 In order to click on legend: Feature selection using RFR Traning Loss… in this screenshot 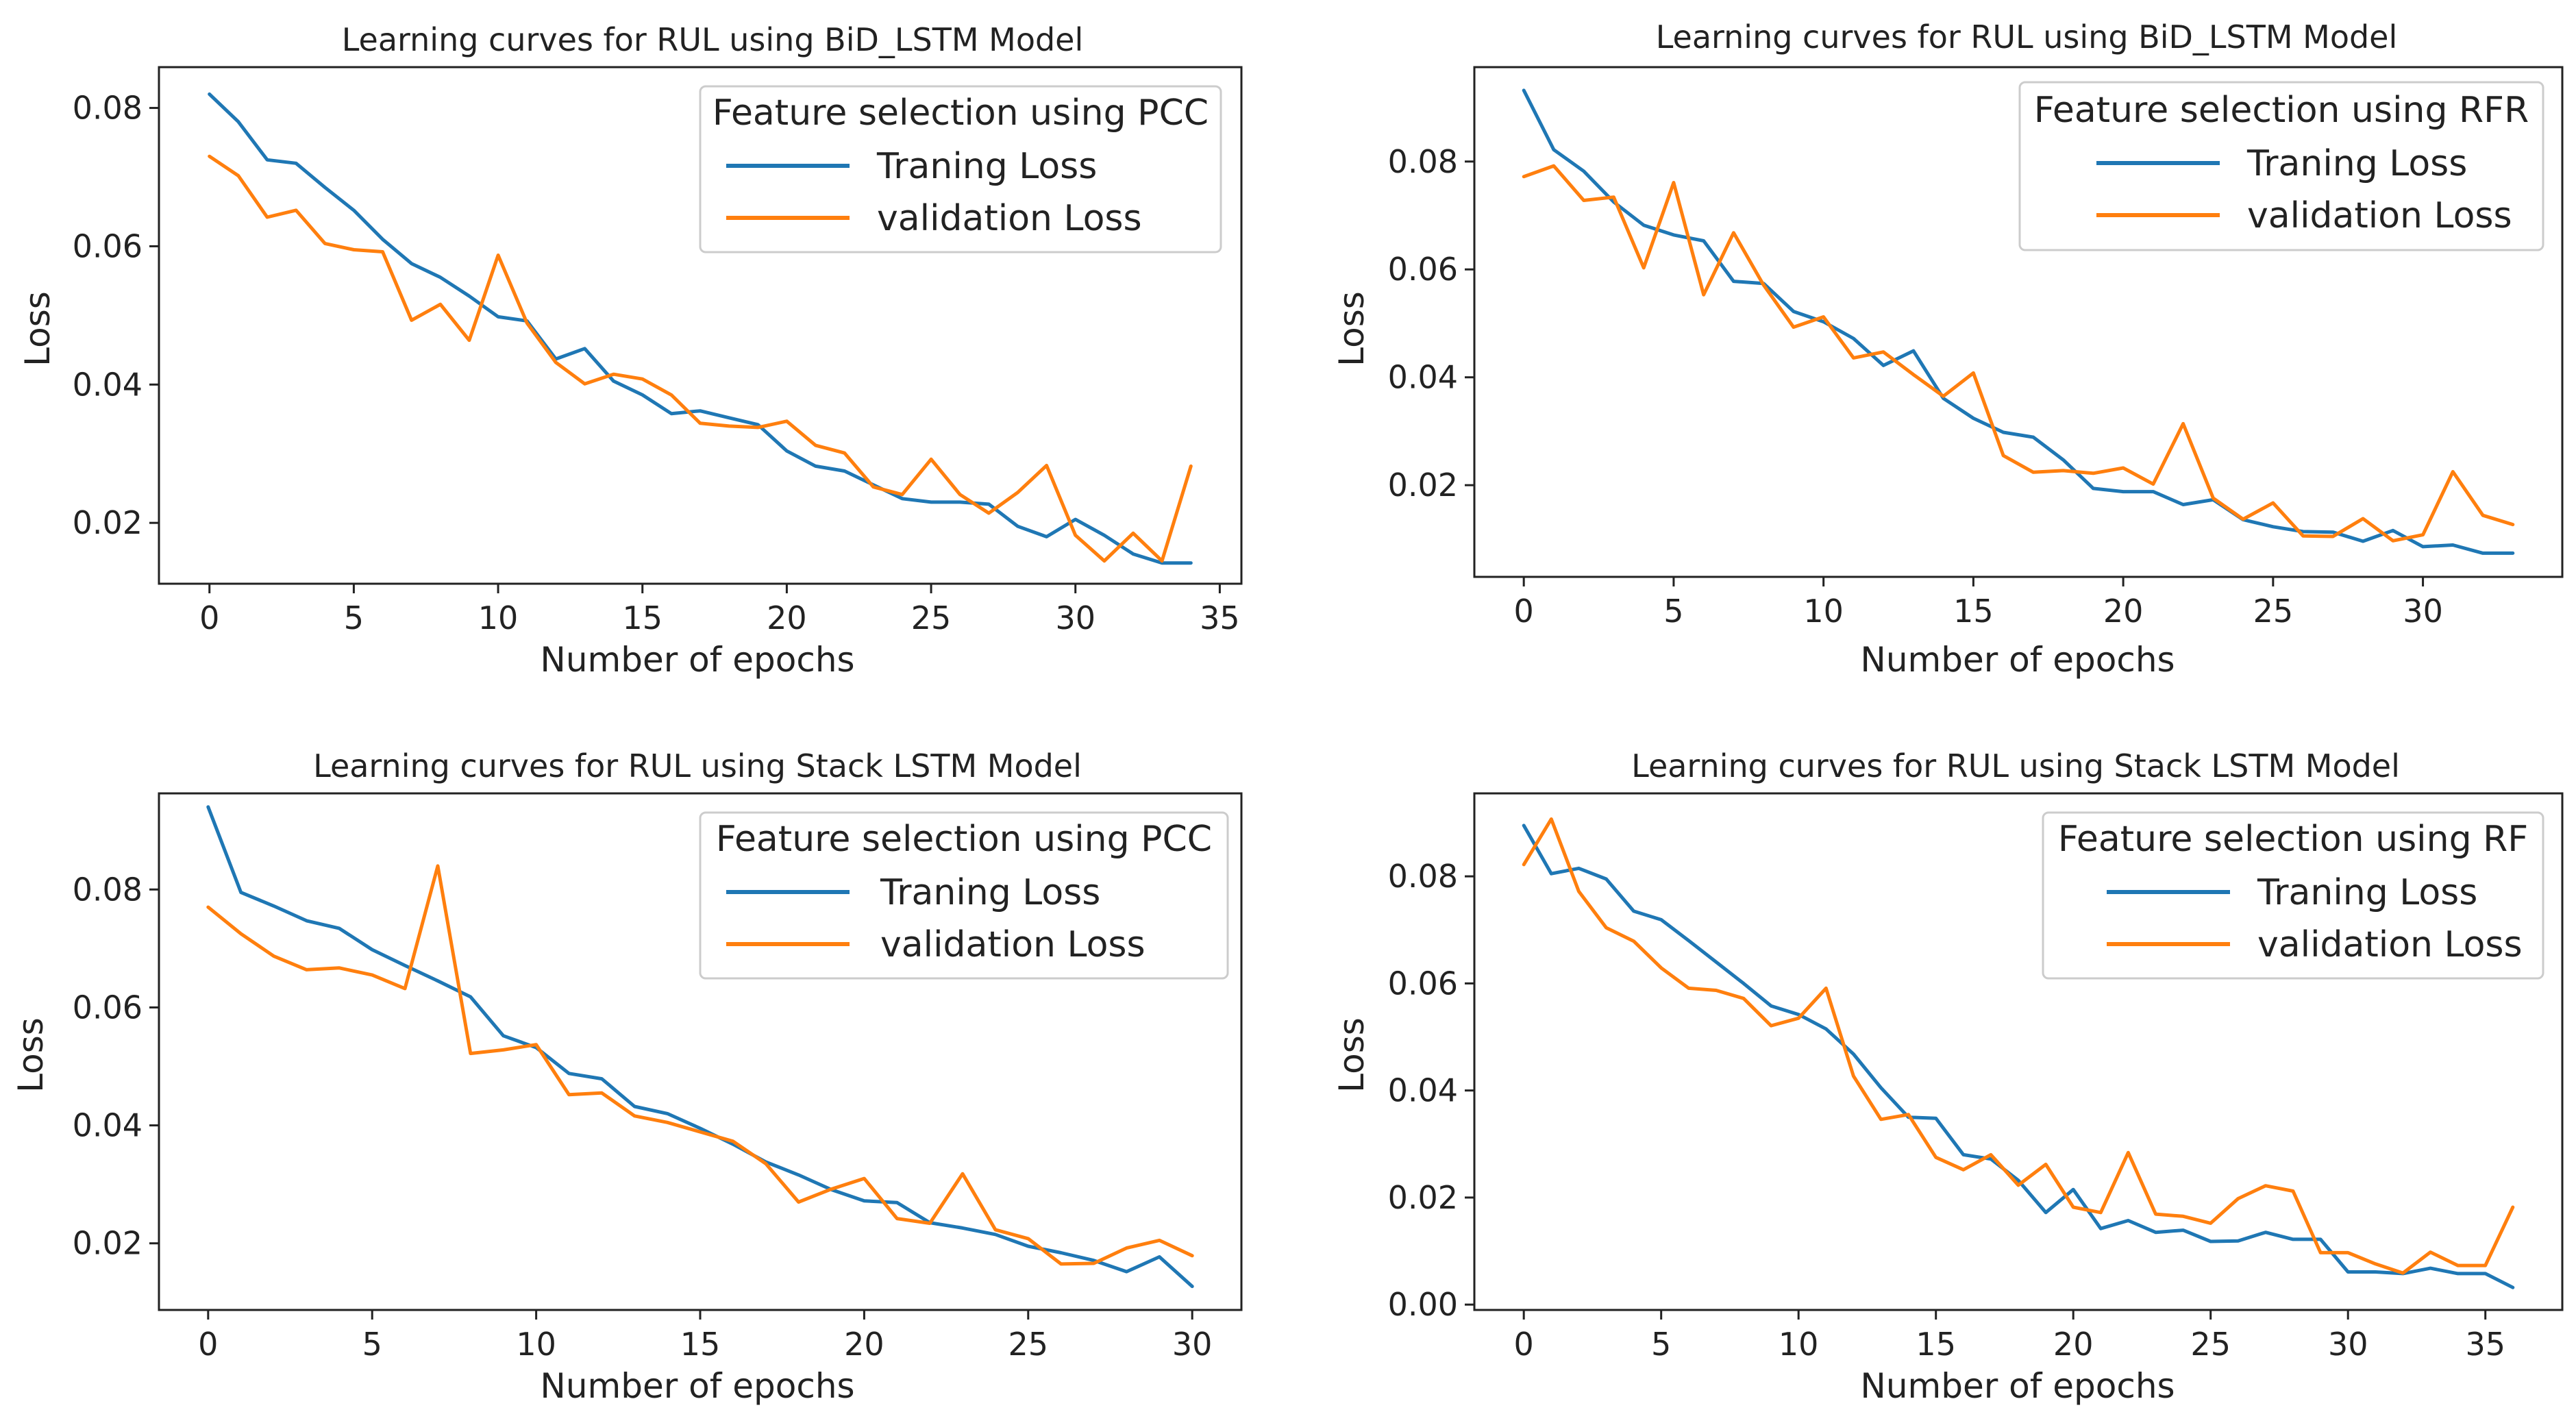, I will do `click(2281, 166)`.